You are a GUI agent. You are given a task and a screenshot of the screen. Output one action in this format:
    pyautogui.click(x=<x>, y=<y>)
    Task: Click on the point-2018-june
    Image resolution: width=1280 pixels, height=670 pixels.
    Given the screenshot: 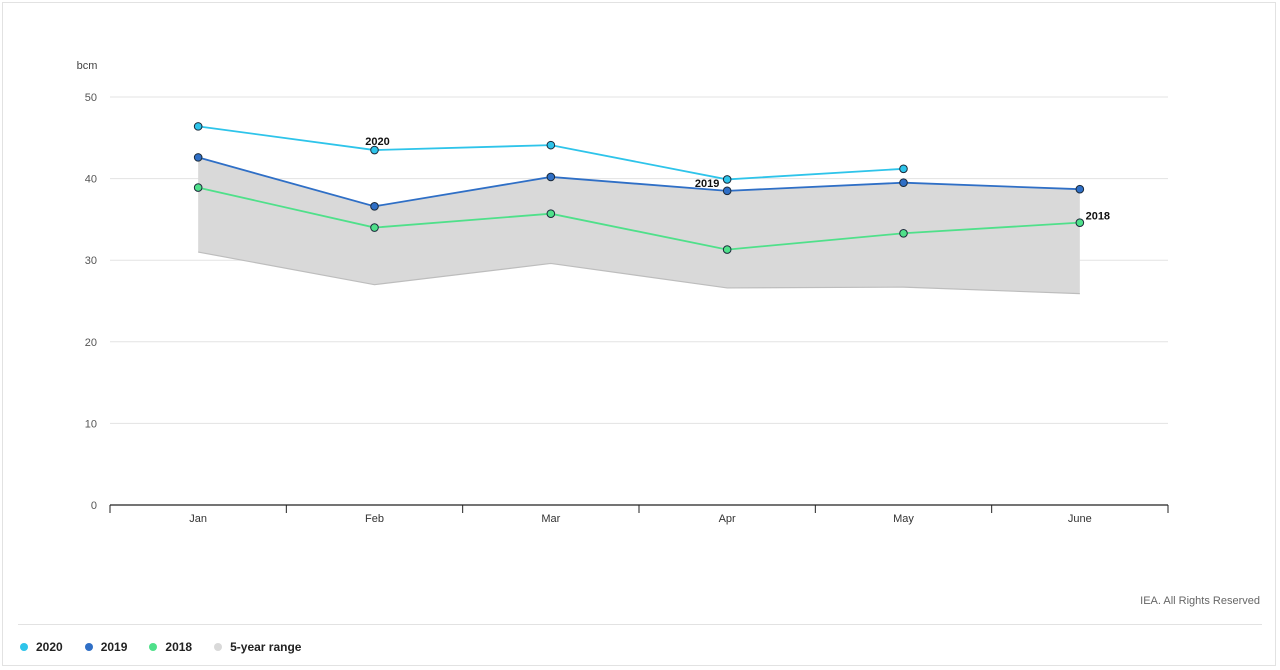 What is the action you would take?
    pyautogui.click(x=1080, y=222)
    